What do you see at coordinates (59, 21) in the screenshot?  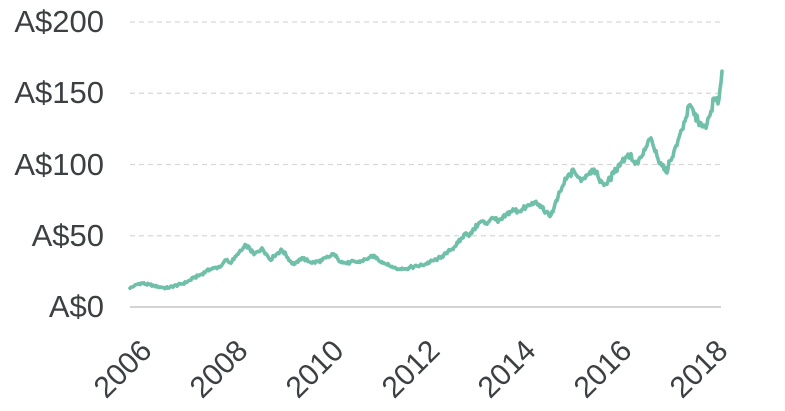 I see `y-axis-label: A$200` at bounding box center [59, 21].